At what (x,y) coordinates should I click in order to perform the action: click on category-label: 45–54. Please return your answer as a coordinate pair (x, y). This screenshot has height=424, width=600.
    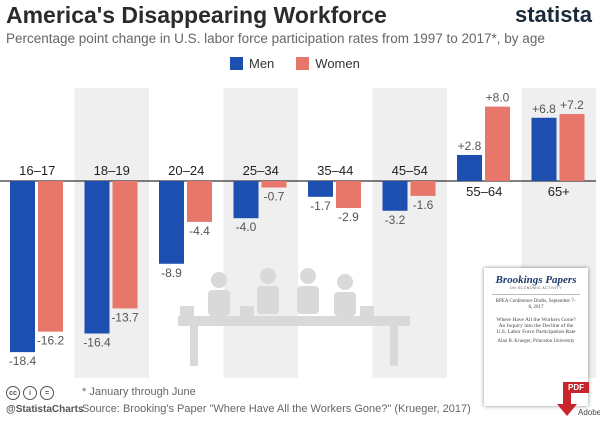
    Looking at the image, I should click on (410, 170).